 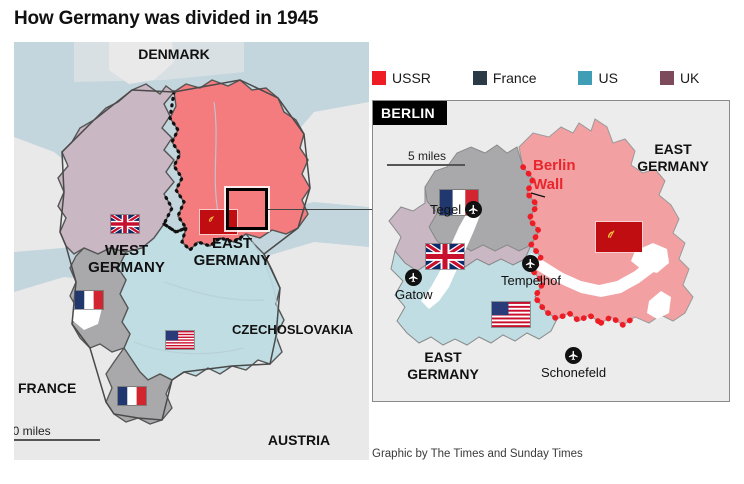 I want to click on airport-schonefeld-label: Schonefeld, so click(x=574, y=372).